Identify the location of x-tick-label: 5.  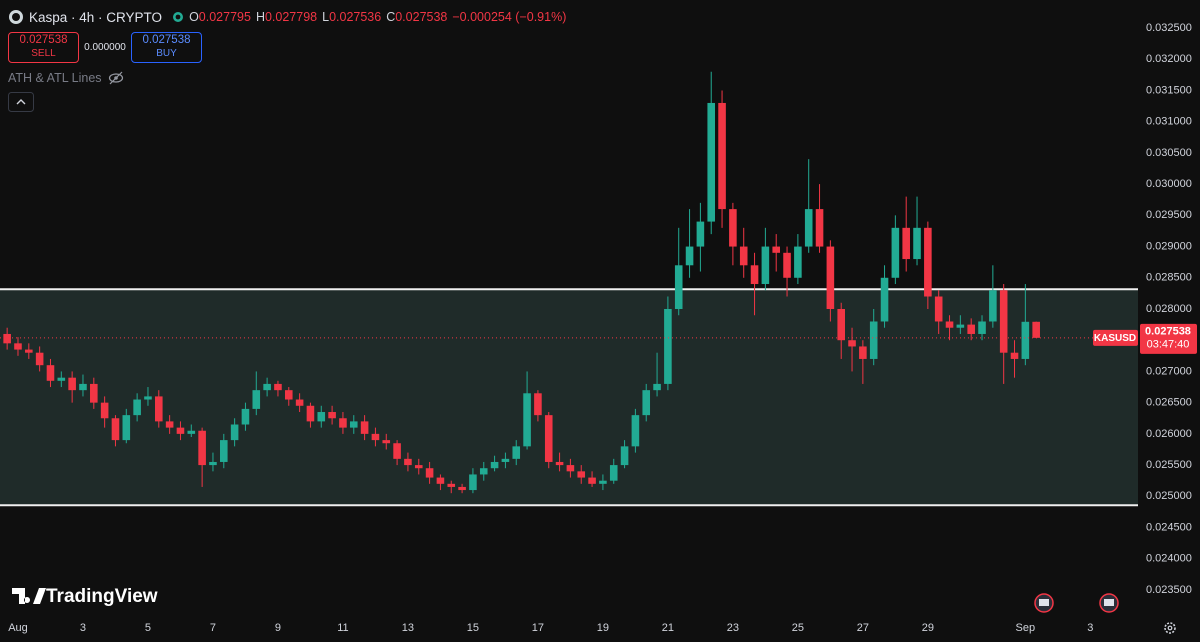
(148, 628).